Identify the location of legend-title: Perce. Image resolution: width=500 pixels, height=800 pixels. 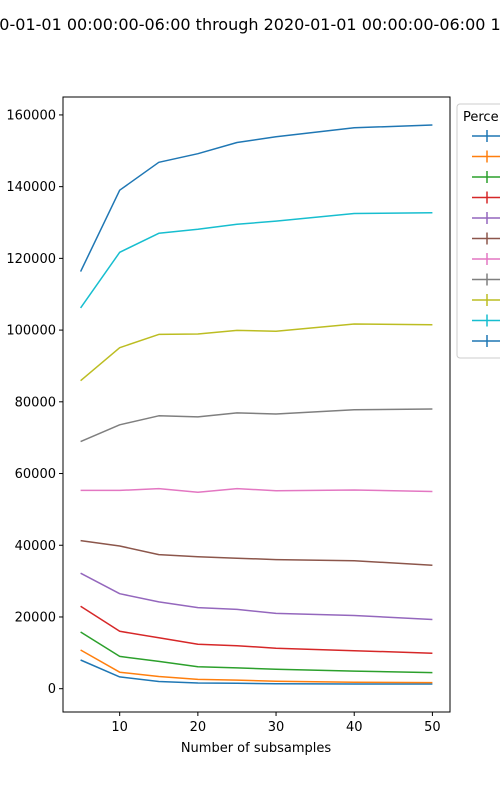
(481, 117).